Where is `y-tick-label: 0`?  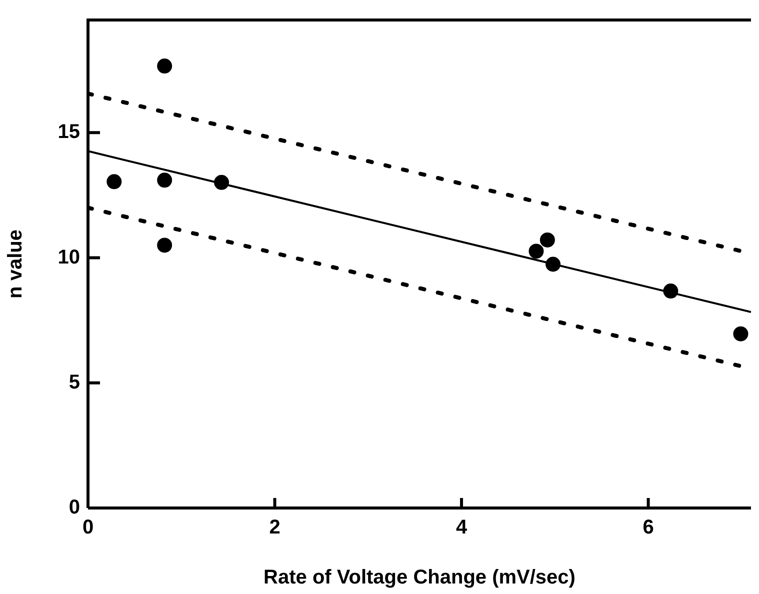
y-tick-label: 0 is located at coordinates (74, 507).